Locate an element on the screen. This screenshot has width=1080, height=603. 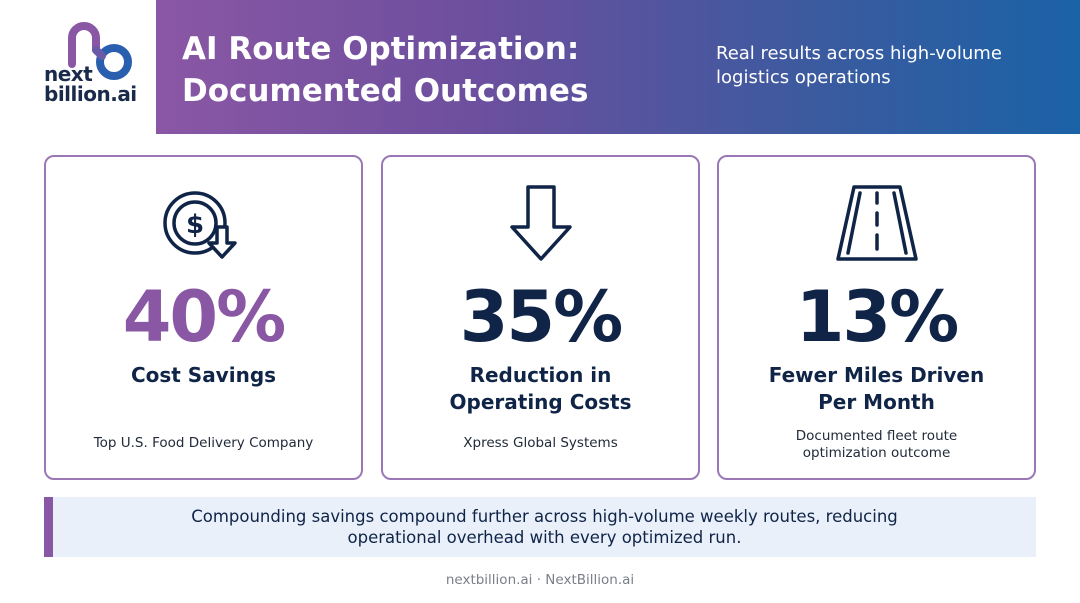
stat-source: Xpress Global Systems is located at coordinates (540, 443).